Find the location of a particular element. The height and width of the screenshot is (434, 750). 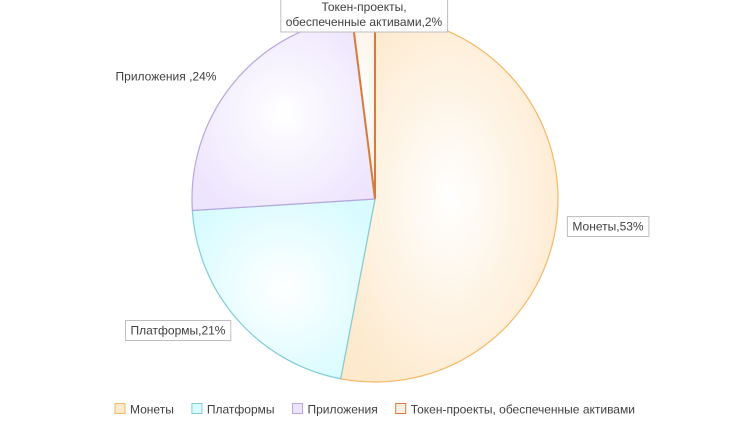

data-label-token-projects: Токен-проекты,обеспеченные активами,2% is located at coordinates (364, 16).